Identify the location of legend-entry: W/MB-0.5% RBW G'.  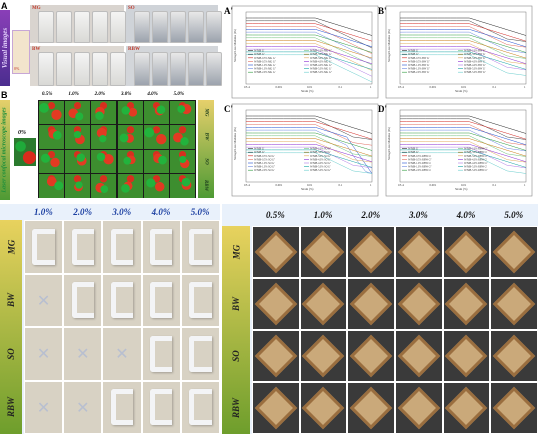
(420, 156).